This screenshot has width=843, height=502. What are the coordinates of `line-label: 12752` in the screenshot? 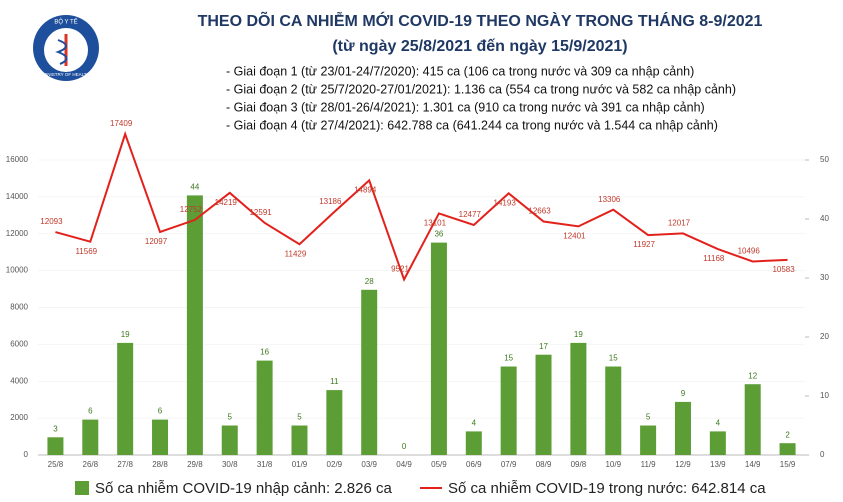 It's located at (191, 209).